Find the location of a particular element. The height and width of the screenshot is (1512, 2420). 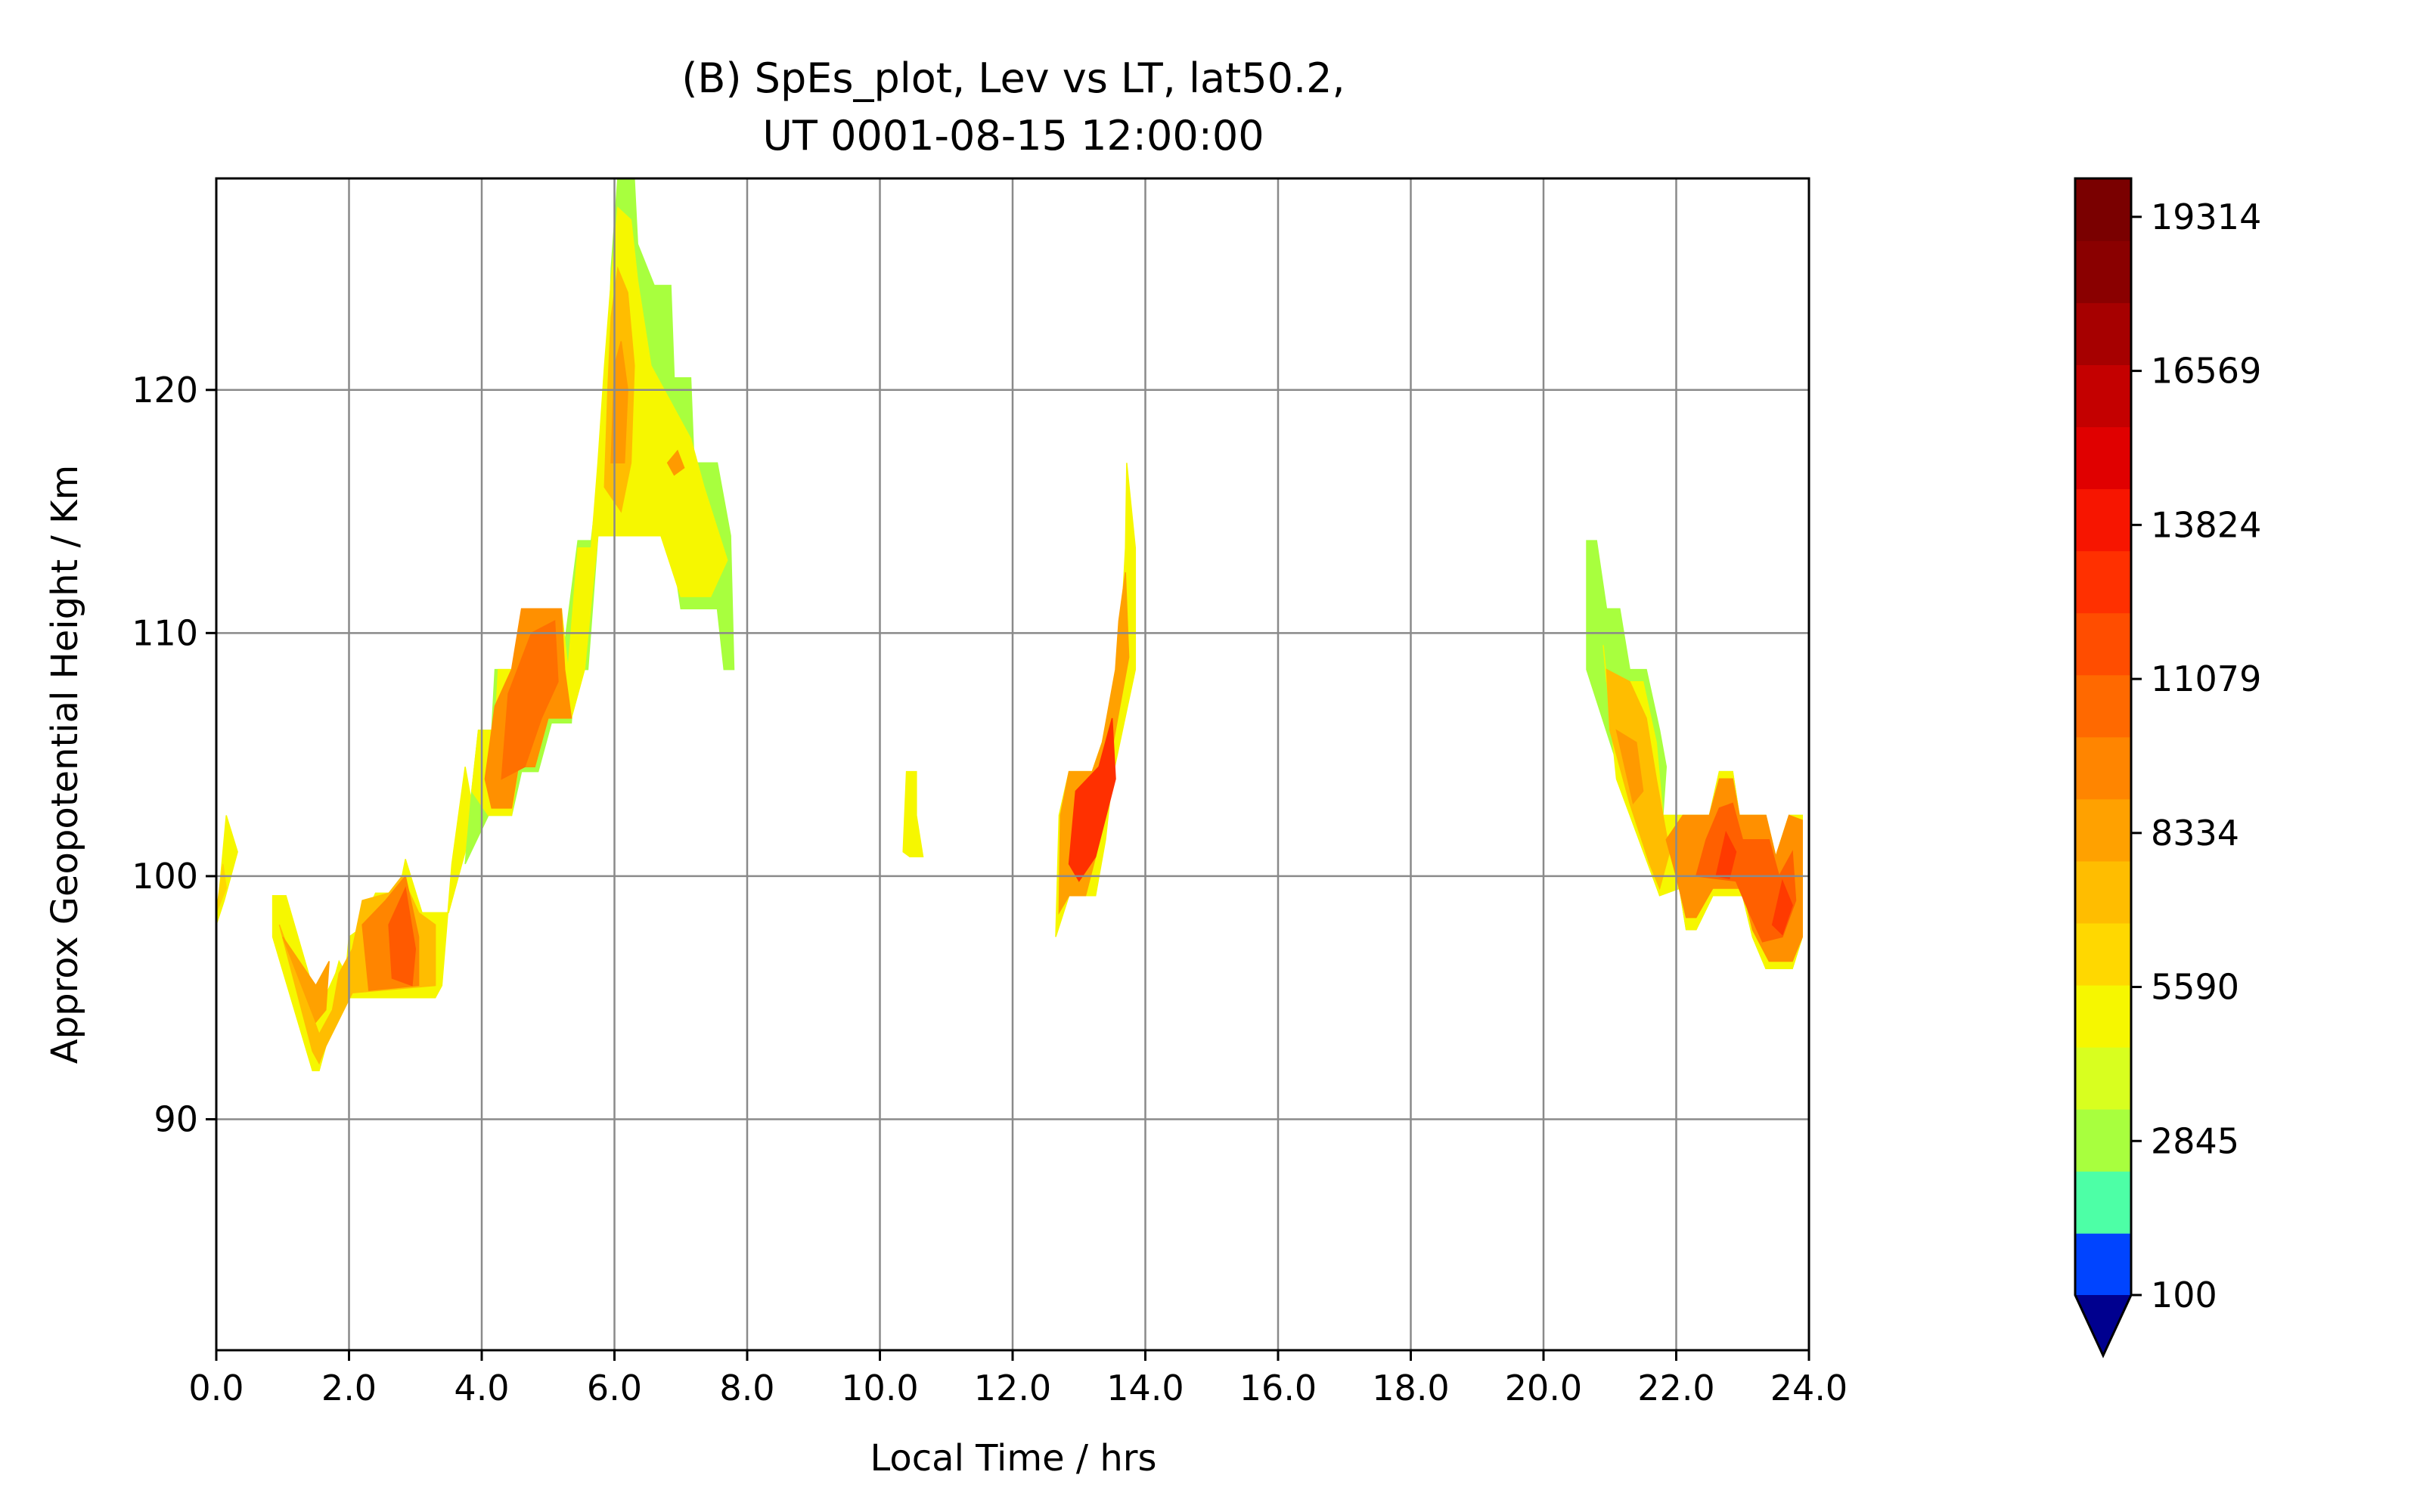

colorbar-tick-label: 8334 is located at coordinates (2195, 833).